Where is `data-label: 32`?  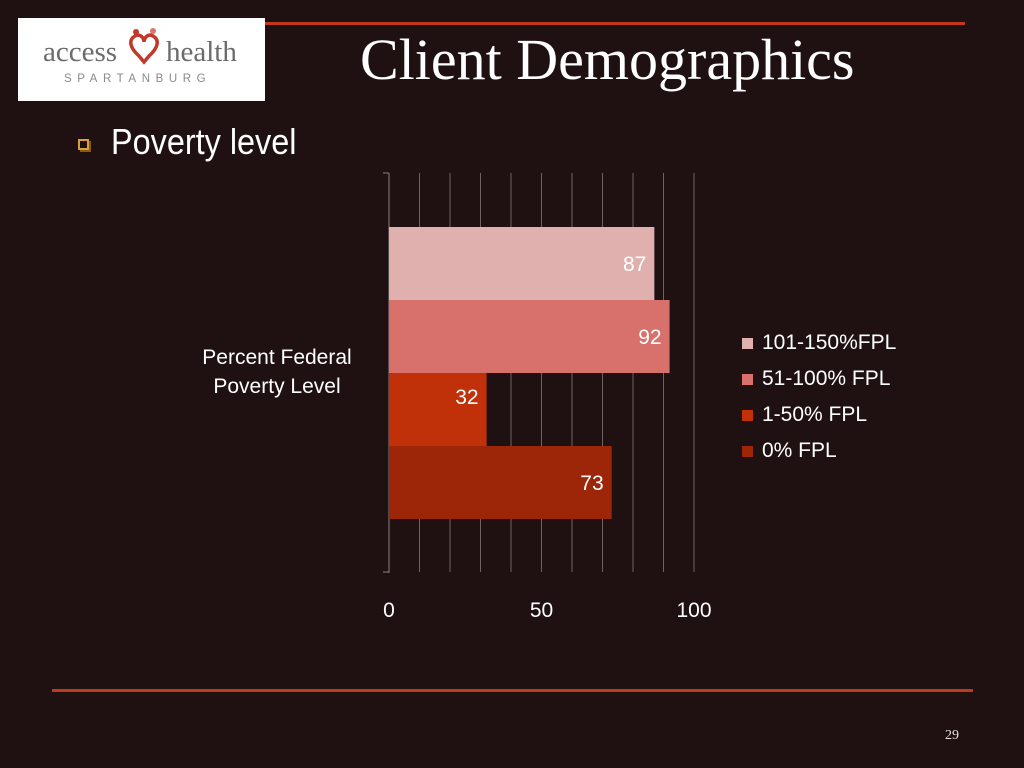 data-label: 32 is located at coordinates (466, 397).